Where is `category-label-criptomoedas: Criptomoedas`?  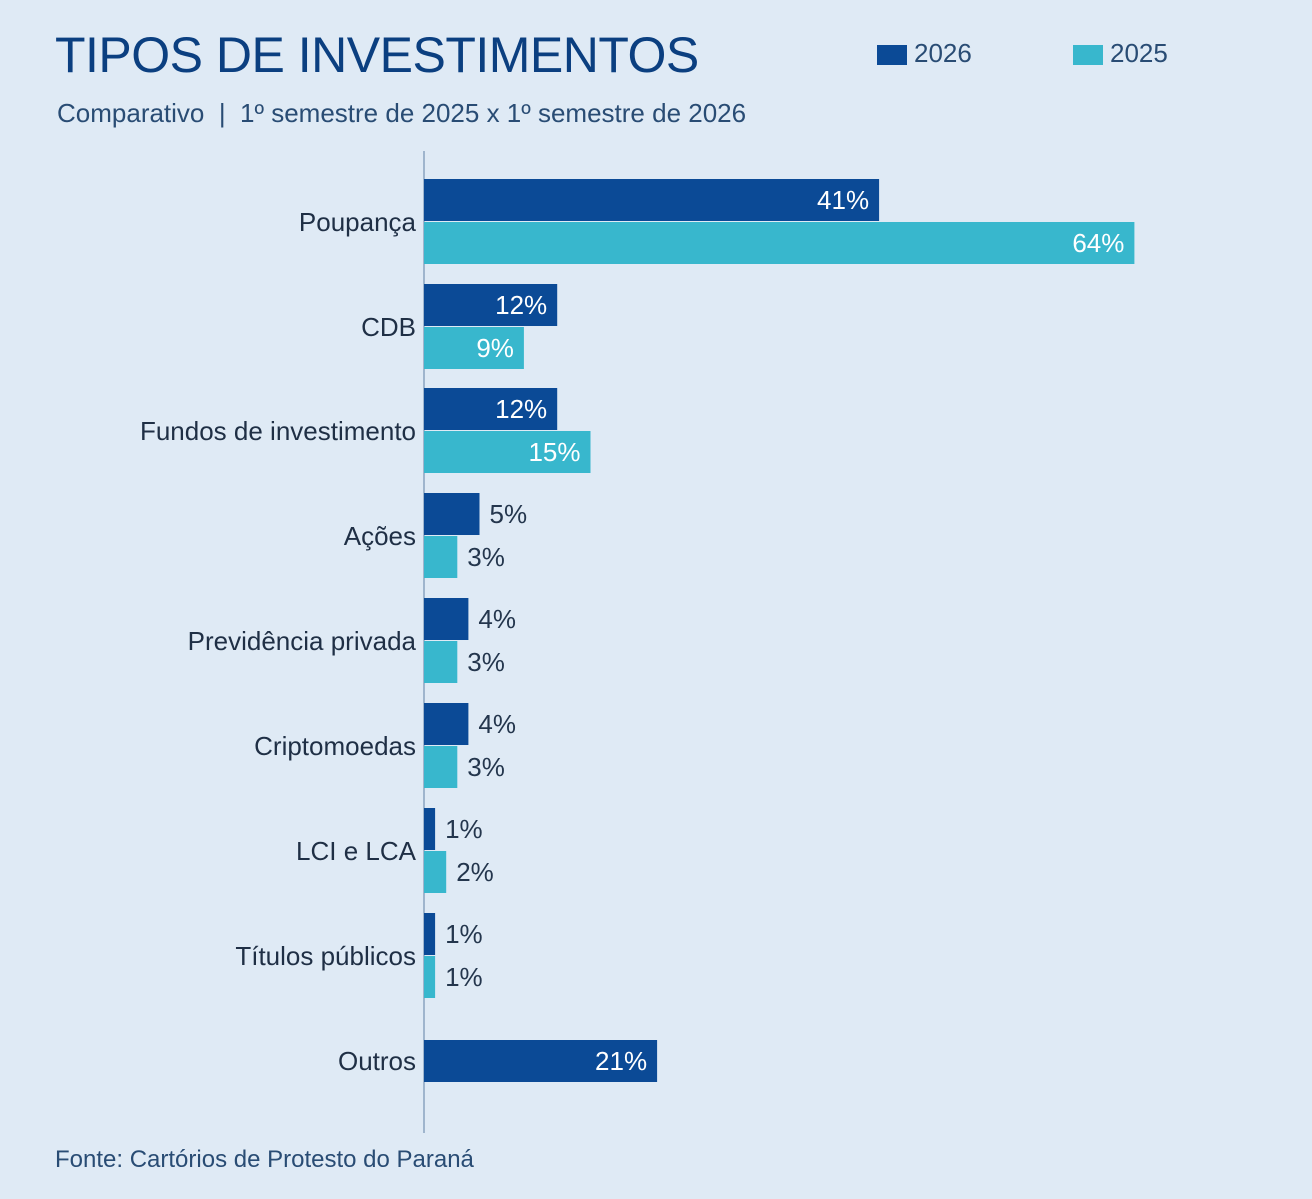 category-label-criptomoedas: Criptomoedas is located at coordinates (335, 746).